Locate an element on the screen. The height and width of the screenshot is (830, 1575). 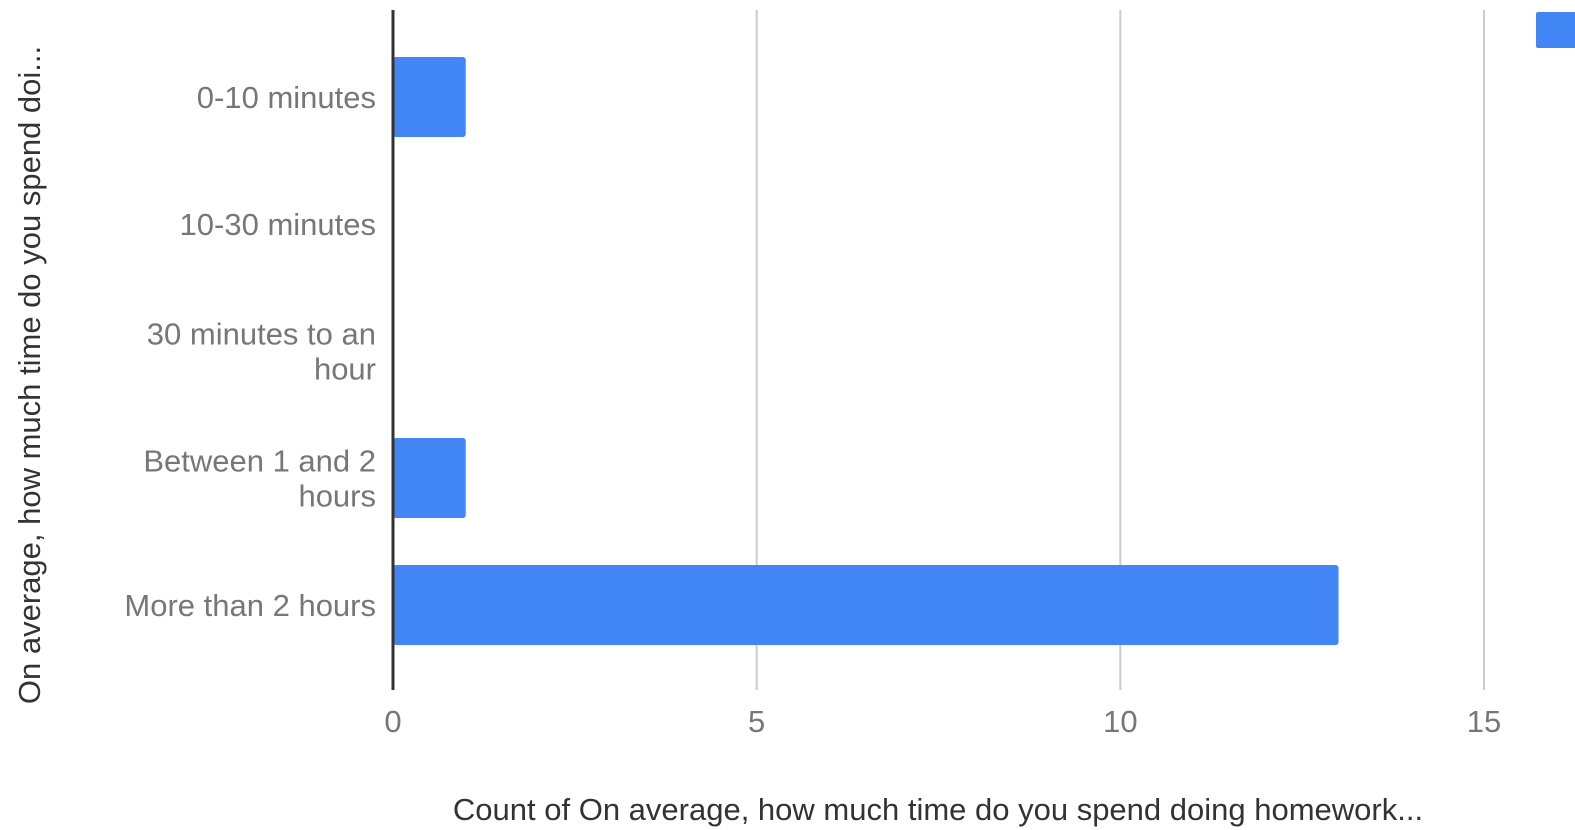
legend-swatch is located at coordinates (1555, 30).